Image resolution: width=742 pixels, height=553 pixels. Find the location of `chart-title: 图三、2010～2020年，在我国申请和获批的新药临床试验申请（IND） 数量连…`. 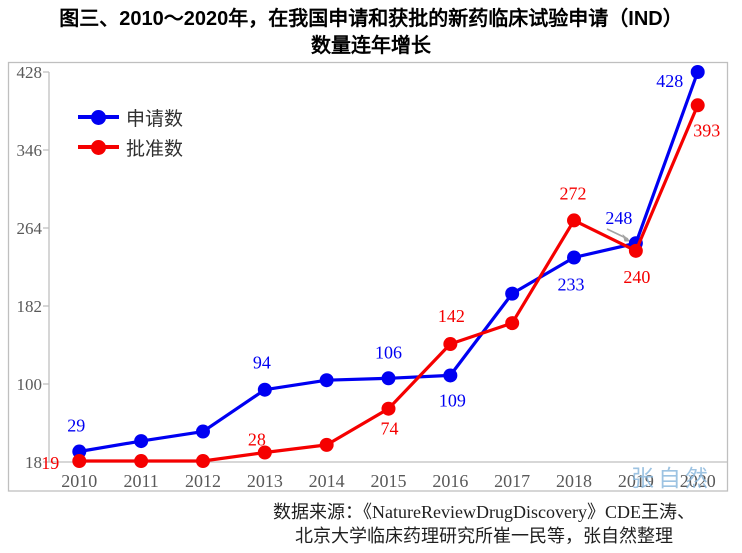

chart-title: 图三、2010～2020年，在我国申请和获批的新药临床试验申请（IND） 数量连… is located at coordinates (371, 33).